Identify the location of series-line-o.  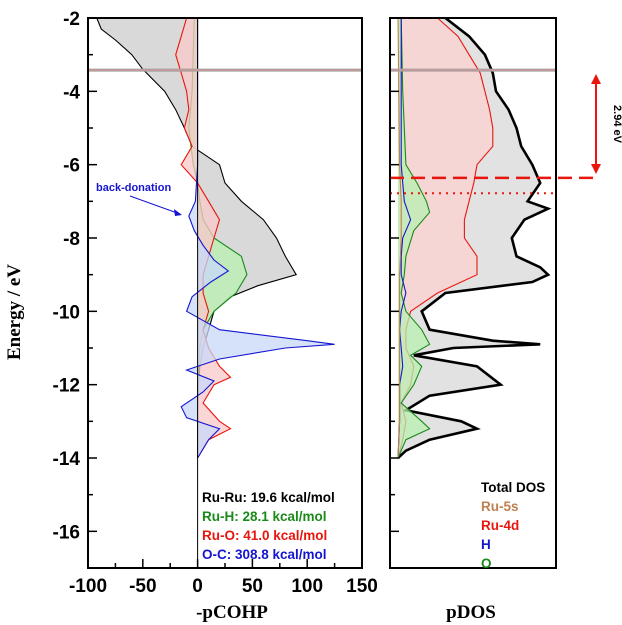
(414, 238).